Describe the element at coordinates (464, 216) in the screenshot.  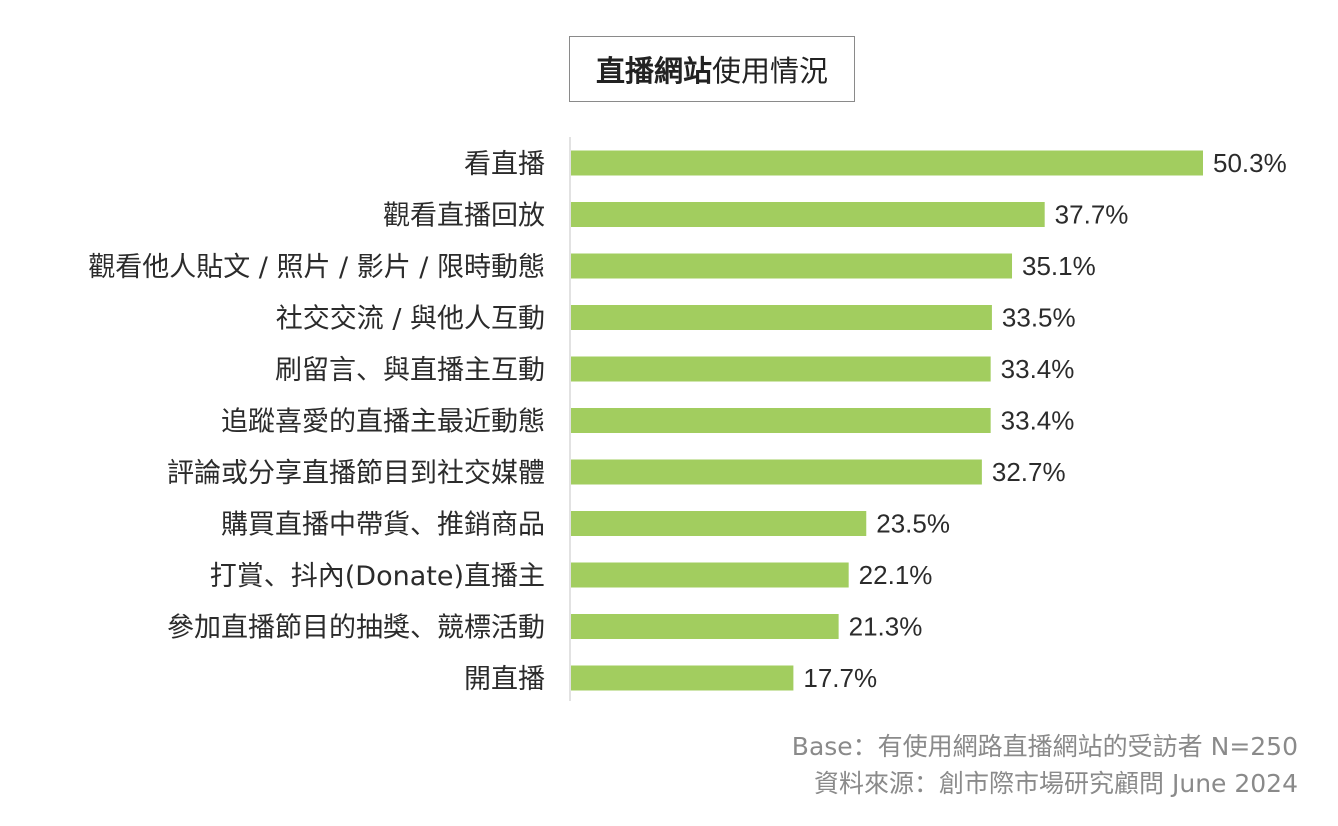
I see `category-label: 觀看直播回放` at that location.